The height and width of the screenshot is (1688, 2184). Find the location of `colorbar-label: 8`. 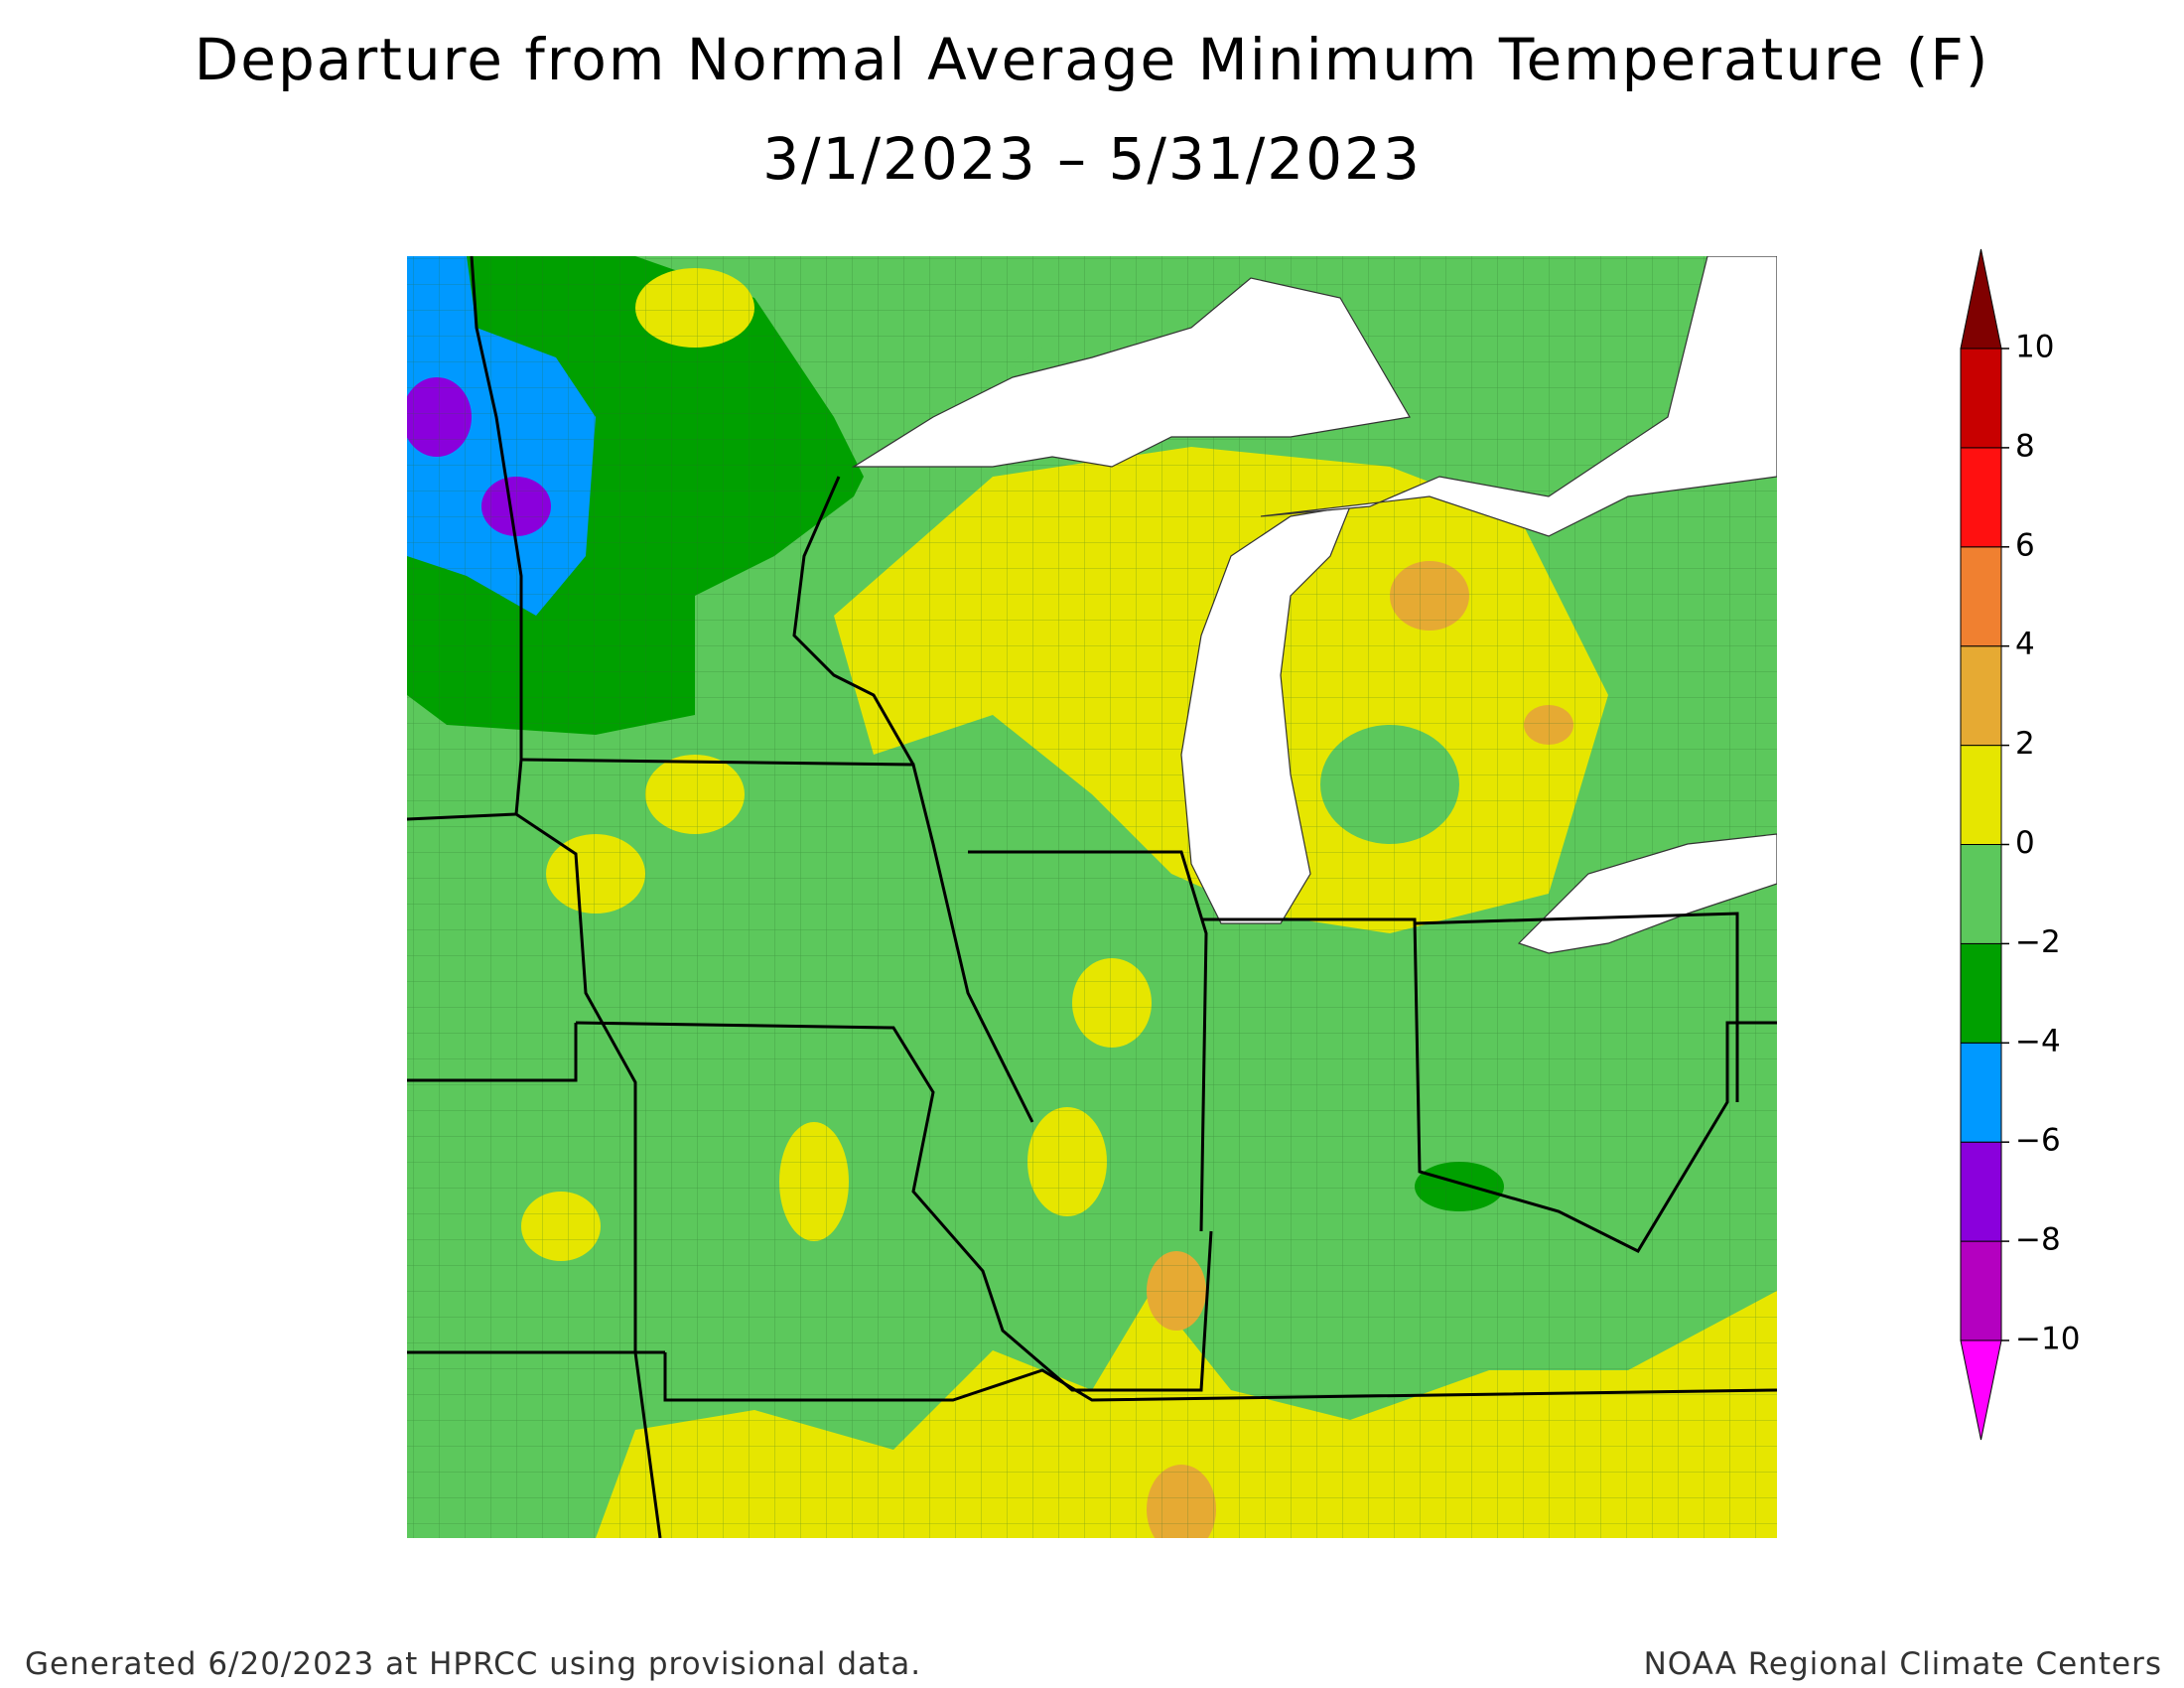

colorbar-label: 8 is located at coordinates (2025, 446).